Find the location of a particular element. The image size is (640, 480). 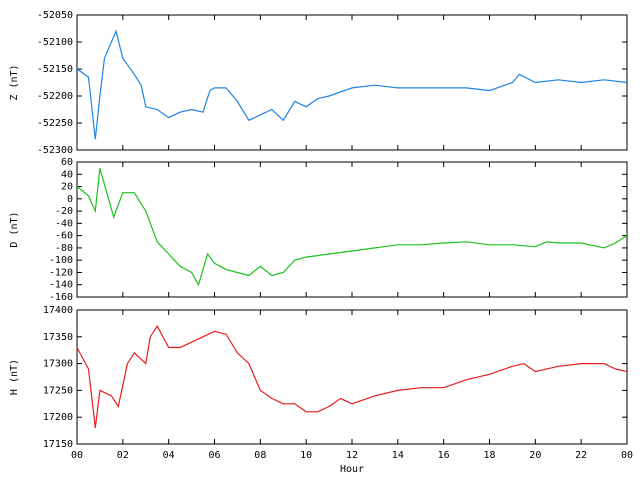

x-tick-label: 04 is located at coordinates (169, 455).